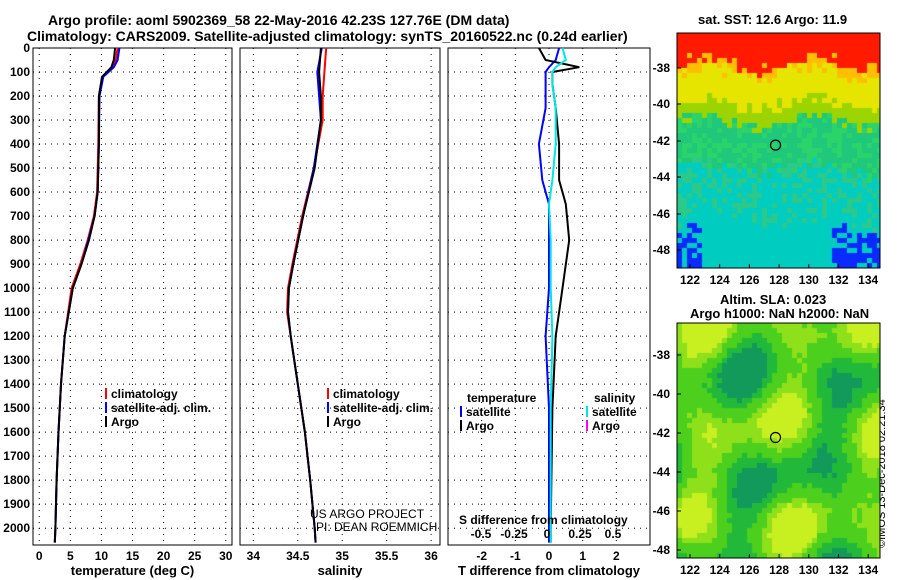  I want to click on x-tick-label: 20, so click(164, 556).